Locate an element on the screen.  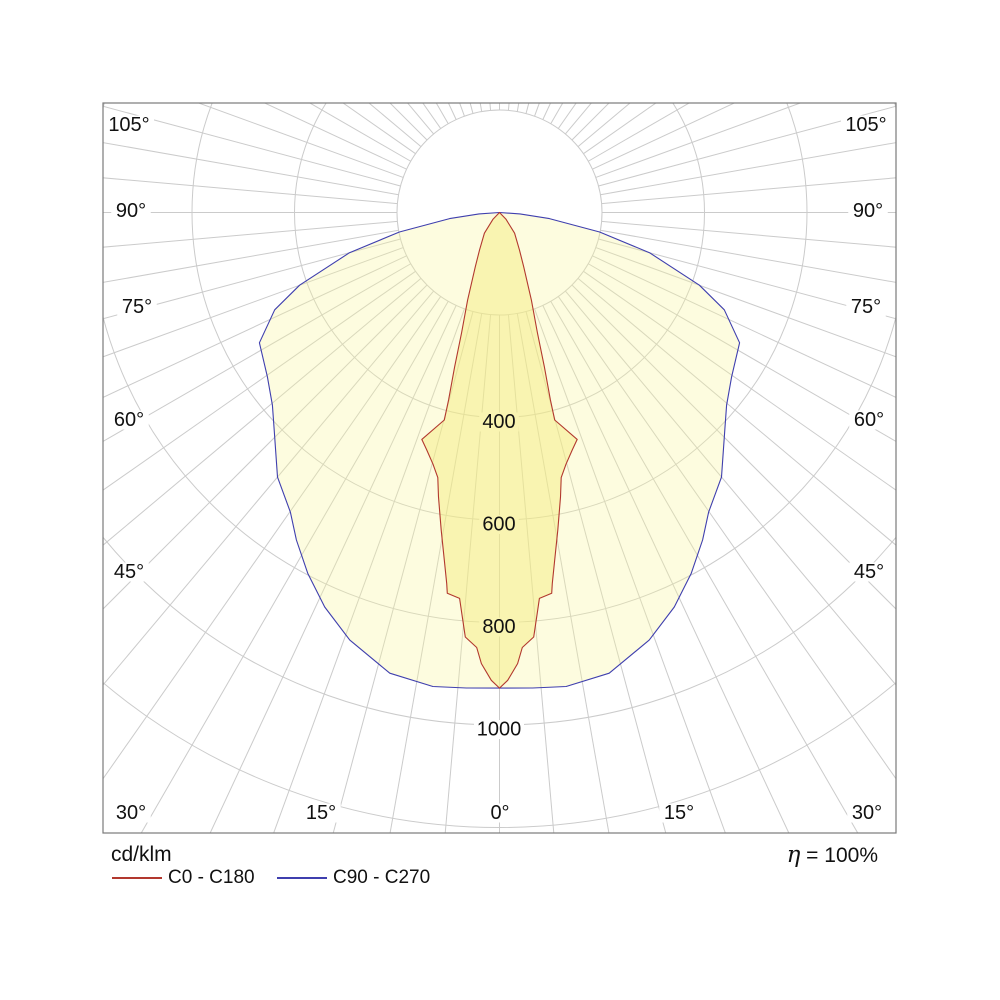
legend-label-c90-c270: C90 - C270 is located at coordinates (382, 877).